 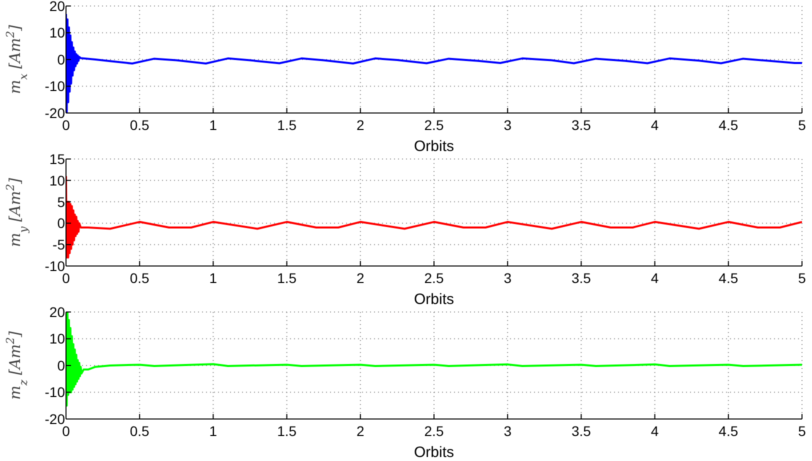 What do you see at coordinates (57, 158) in the screenshot?
I see `y-tick-label: 15` at bounding box center [57, 158].